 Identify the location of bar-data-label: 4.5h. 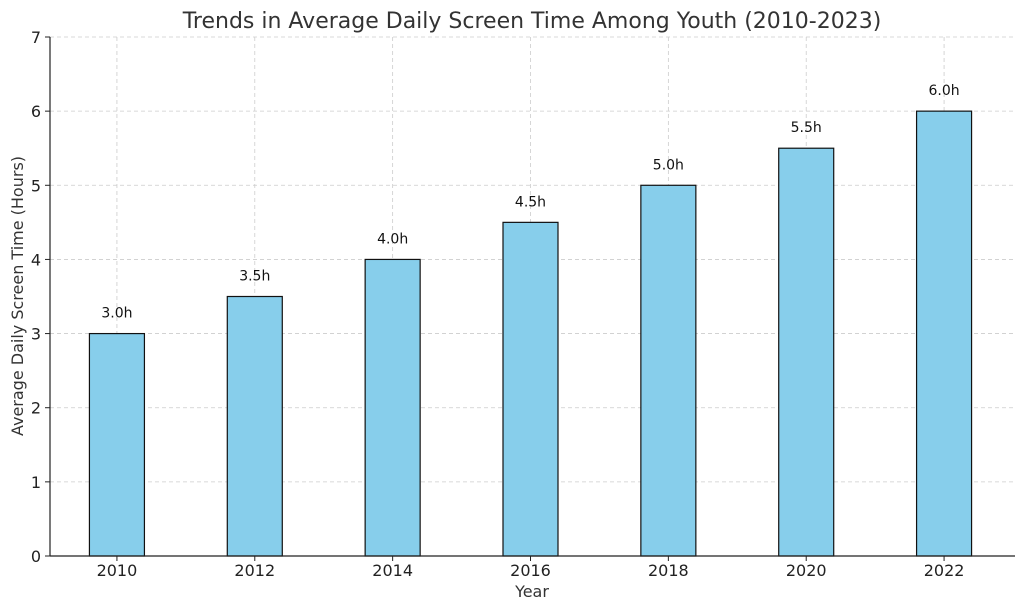
(530, 202).